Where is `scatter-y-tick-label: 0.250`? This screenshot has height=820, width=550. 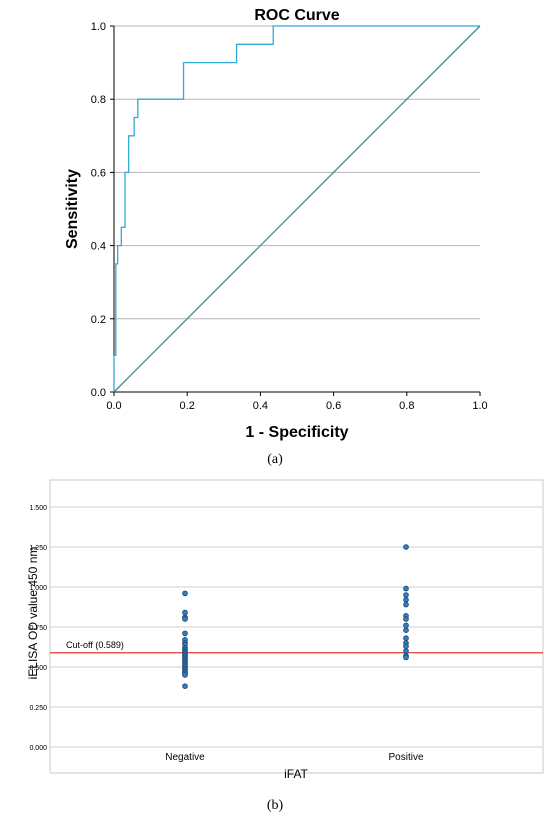 scatter-y-tick-label: 0.250 is located at coordinates (38, 708).